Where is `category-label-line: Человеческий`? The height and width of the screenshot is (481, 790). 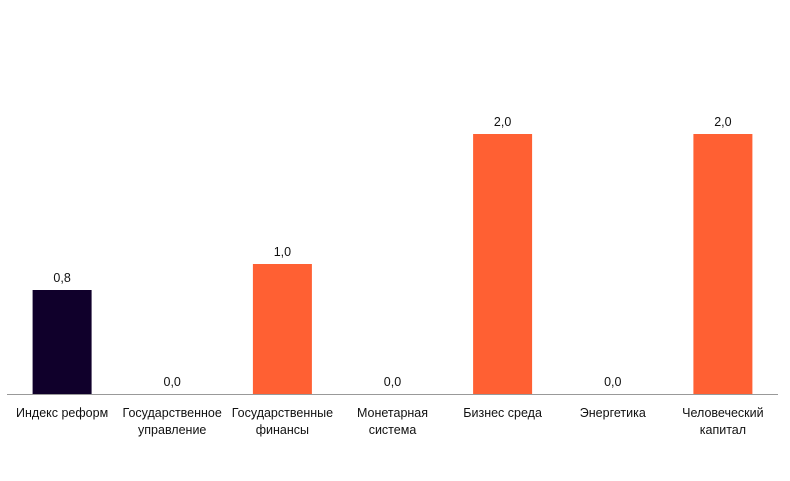 category-label-line: Человеческий is located at coordinates (722, 413).